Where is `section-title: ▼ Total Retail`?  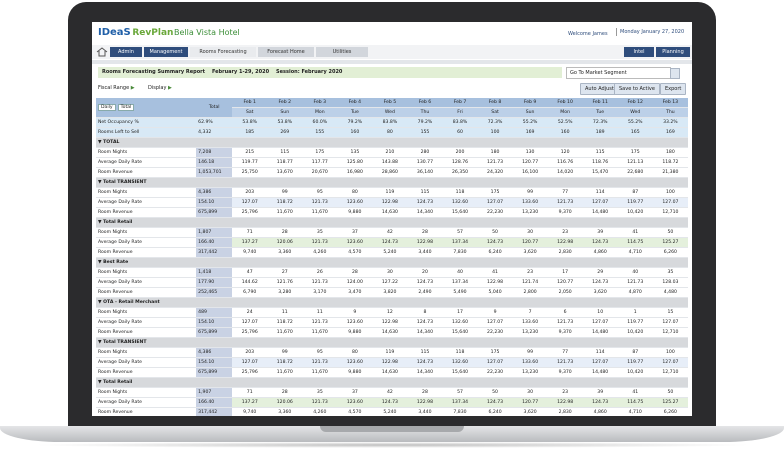
section-title: ▼ Total Retail is located at coordinates (392, 382).